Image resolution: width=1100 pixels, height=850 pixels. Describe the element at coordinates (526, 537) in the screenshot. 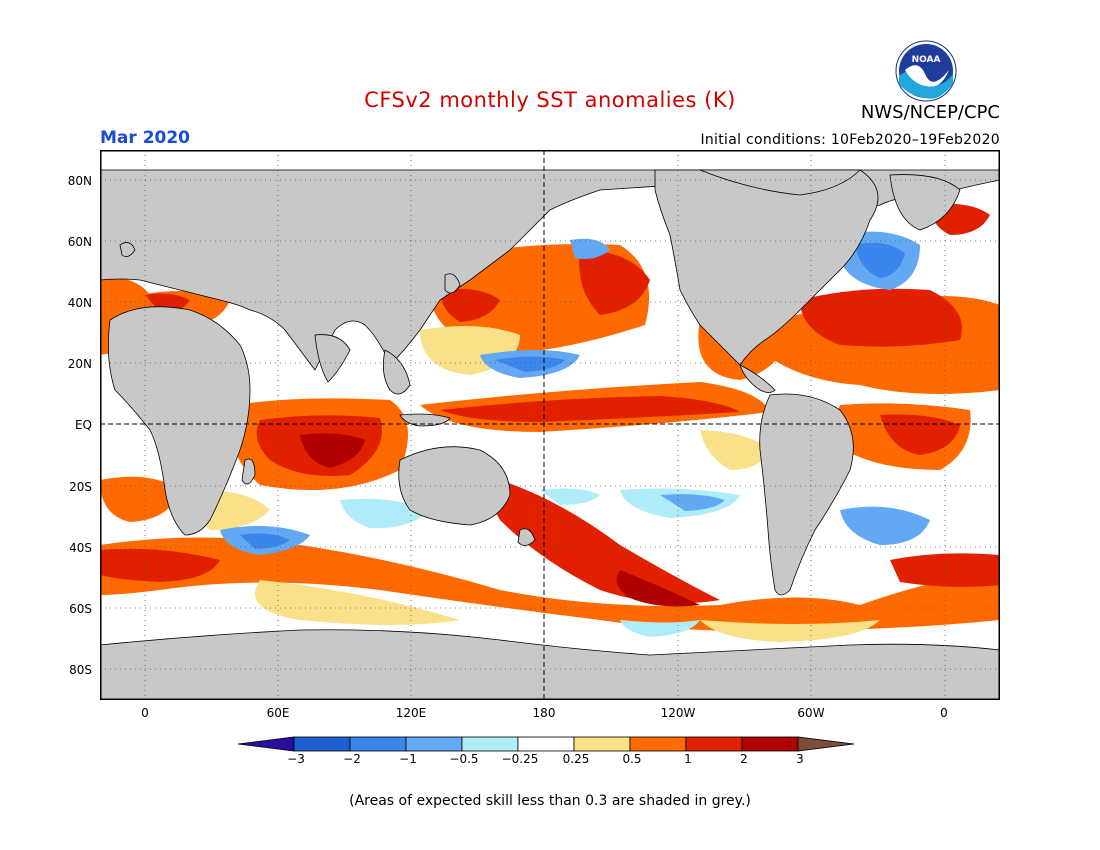

I see `new-zealand` at that location.